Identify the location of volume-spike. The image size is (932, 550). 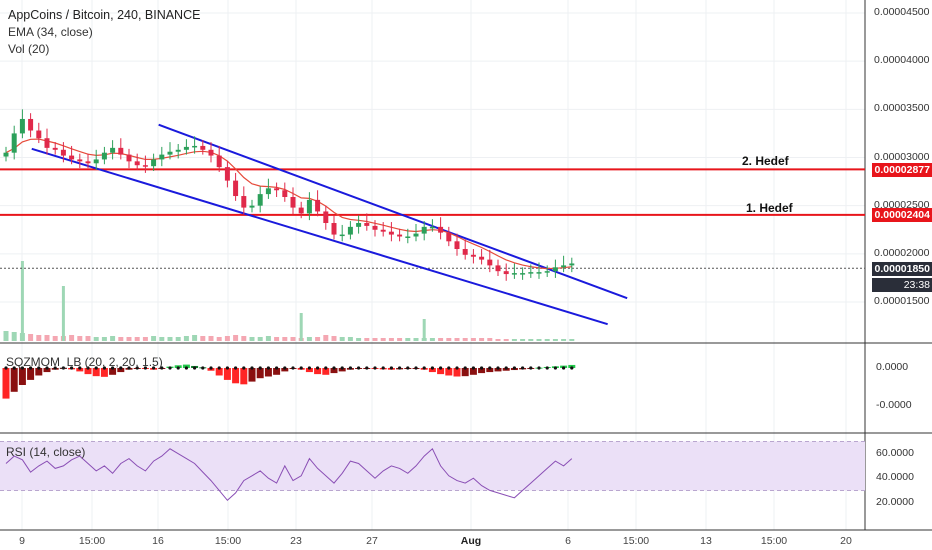
(424, 330).